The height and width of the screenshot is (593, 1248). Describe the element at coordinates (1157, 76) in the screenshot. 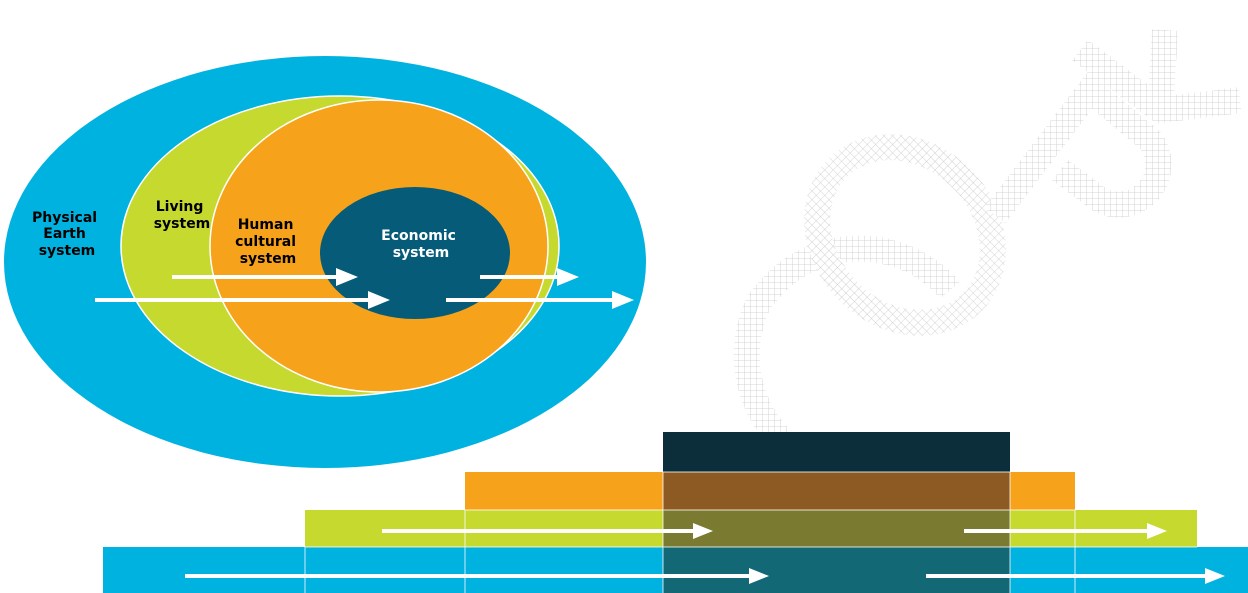

I see `watermark-letter-y` at that location.